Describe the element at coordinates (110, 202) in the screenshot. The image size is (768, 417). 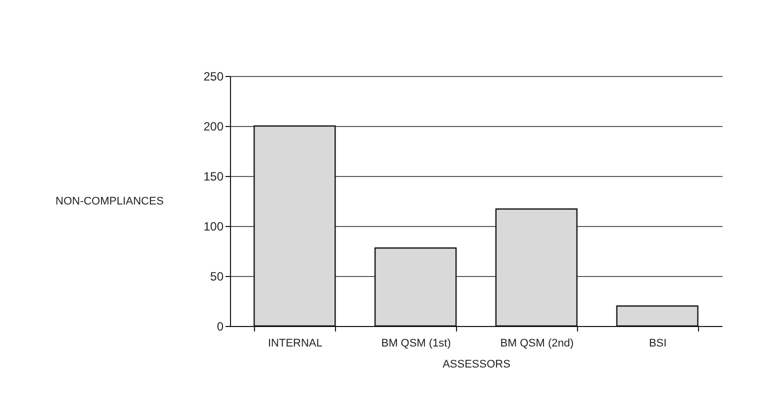
I see `y-axis-title: NON-COMPLIANCES` at that location.